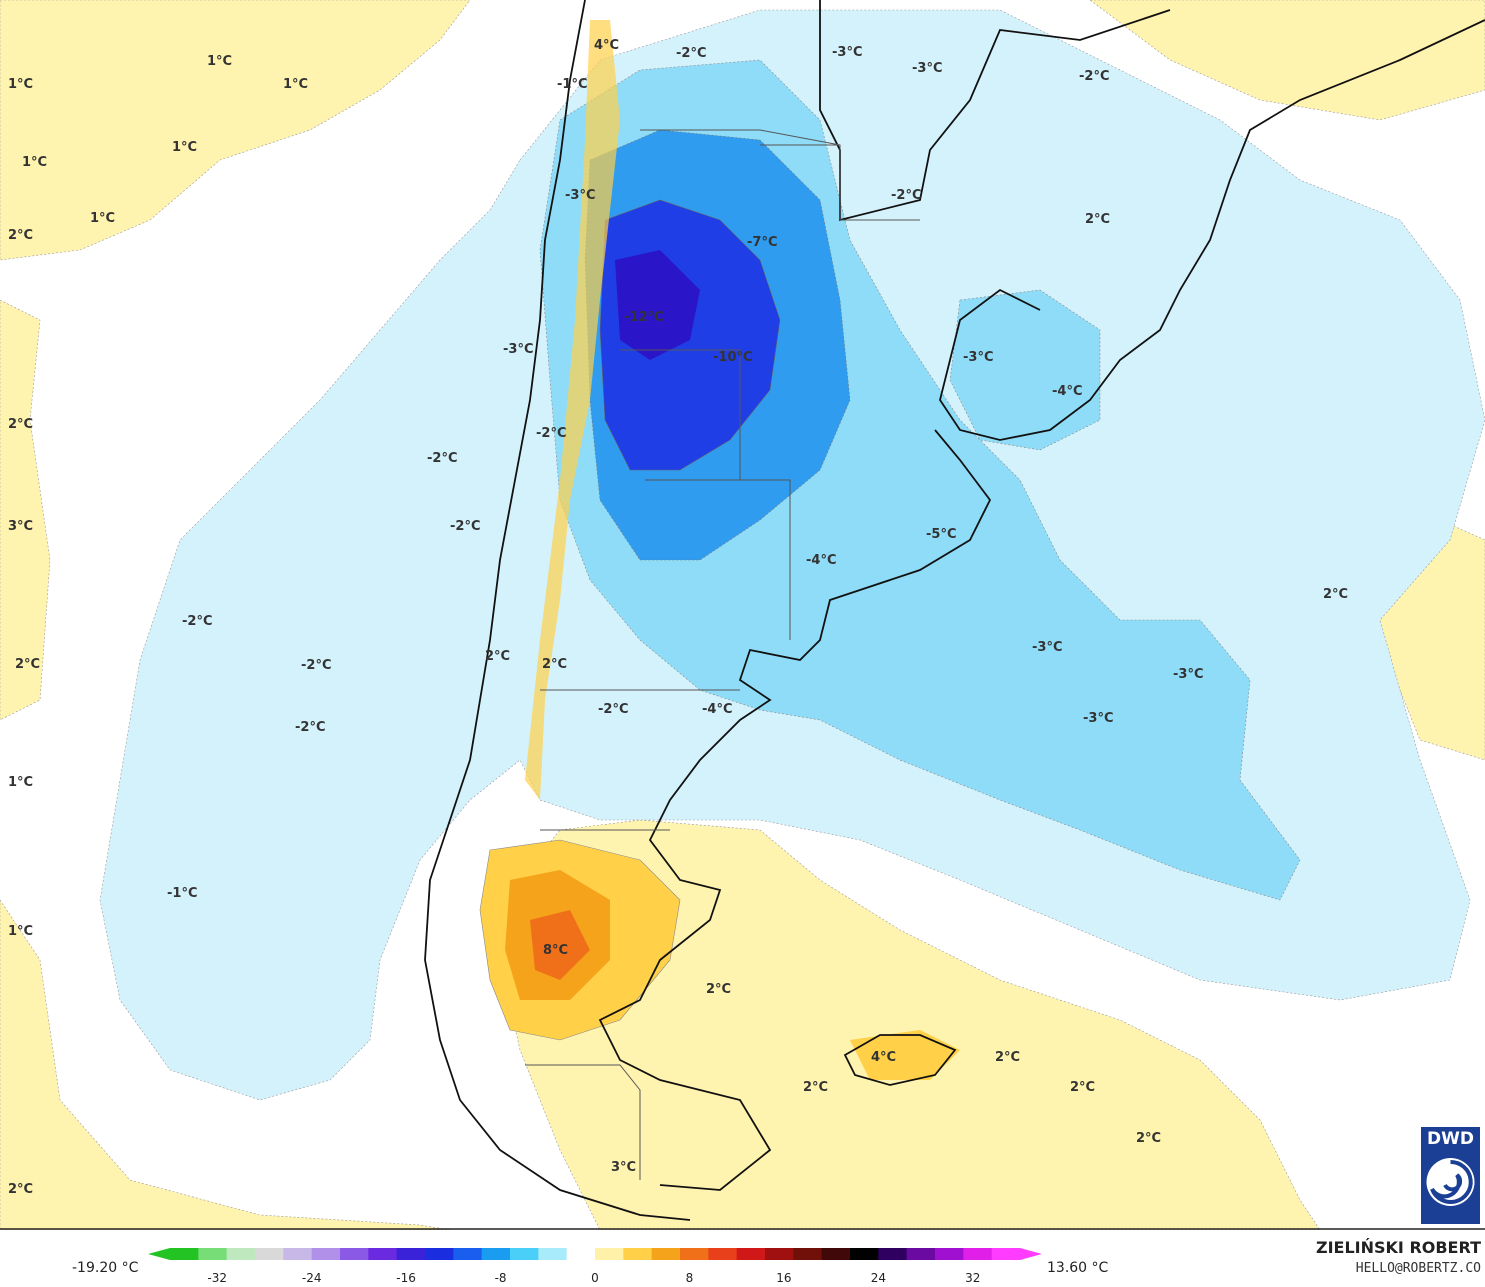  I want to click on colorbar-min-label: -19.20 °C, so click(105, 1268).